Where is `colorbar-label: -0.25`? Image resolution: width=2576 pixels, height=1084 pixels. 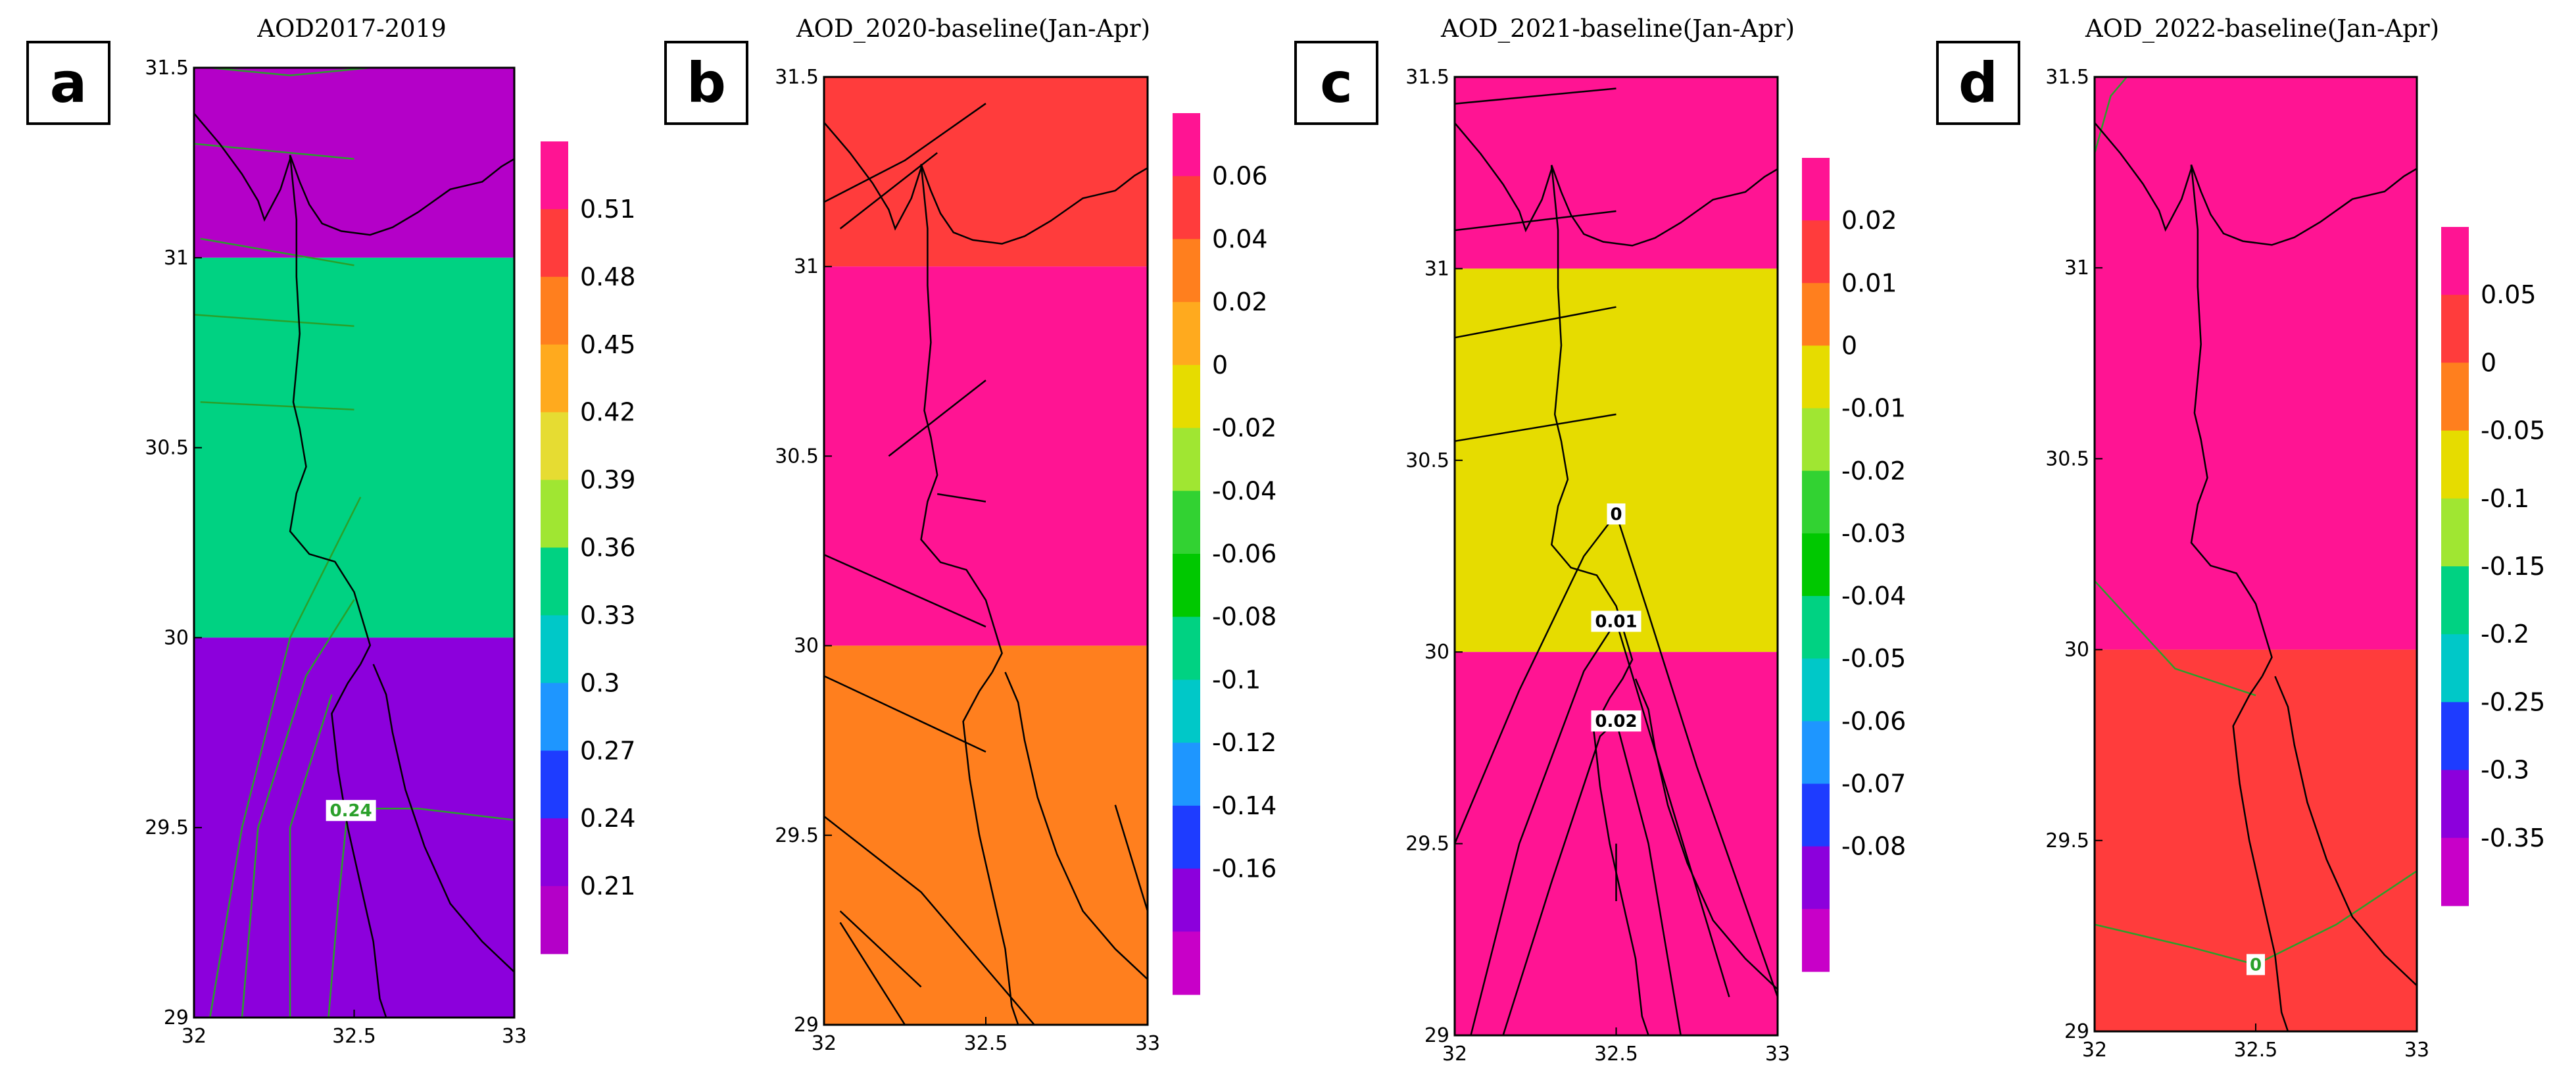
colorbar-label: -0.25 is located at coordinates (2513, 702).